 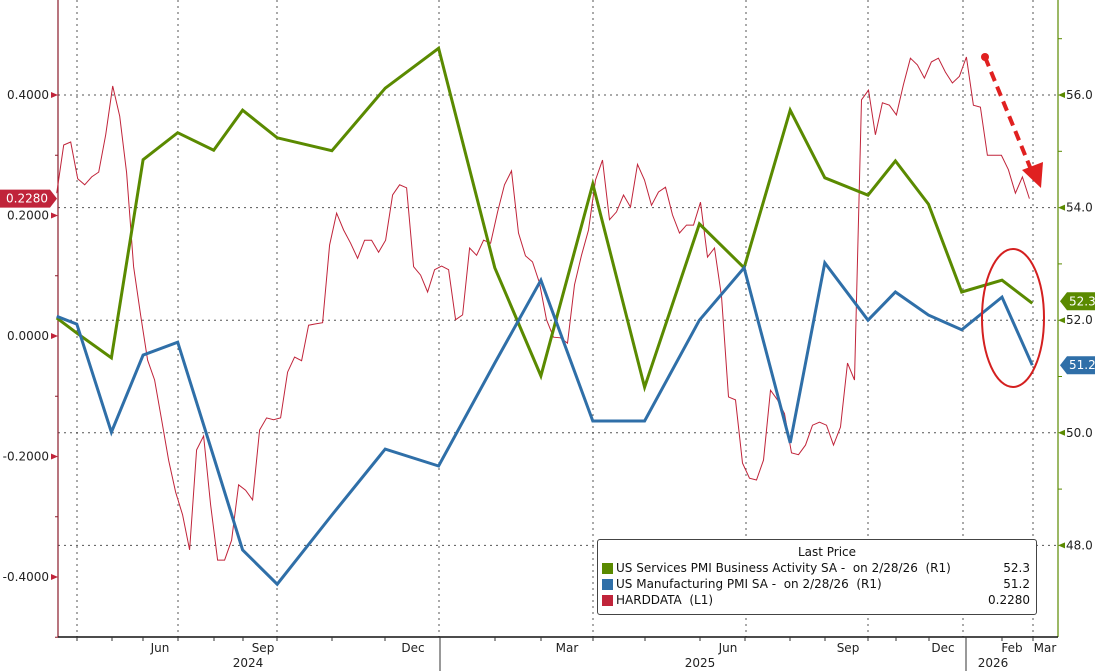 I want to click on legend-value: 51.2, so click(x=1016, y=584).